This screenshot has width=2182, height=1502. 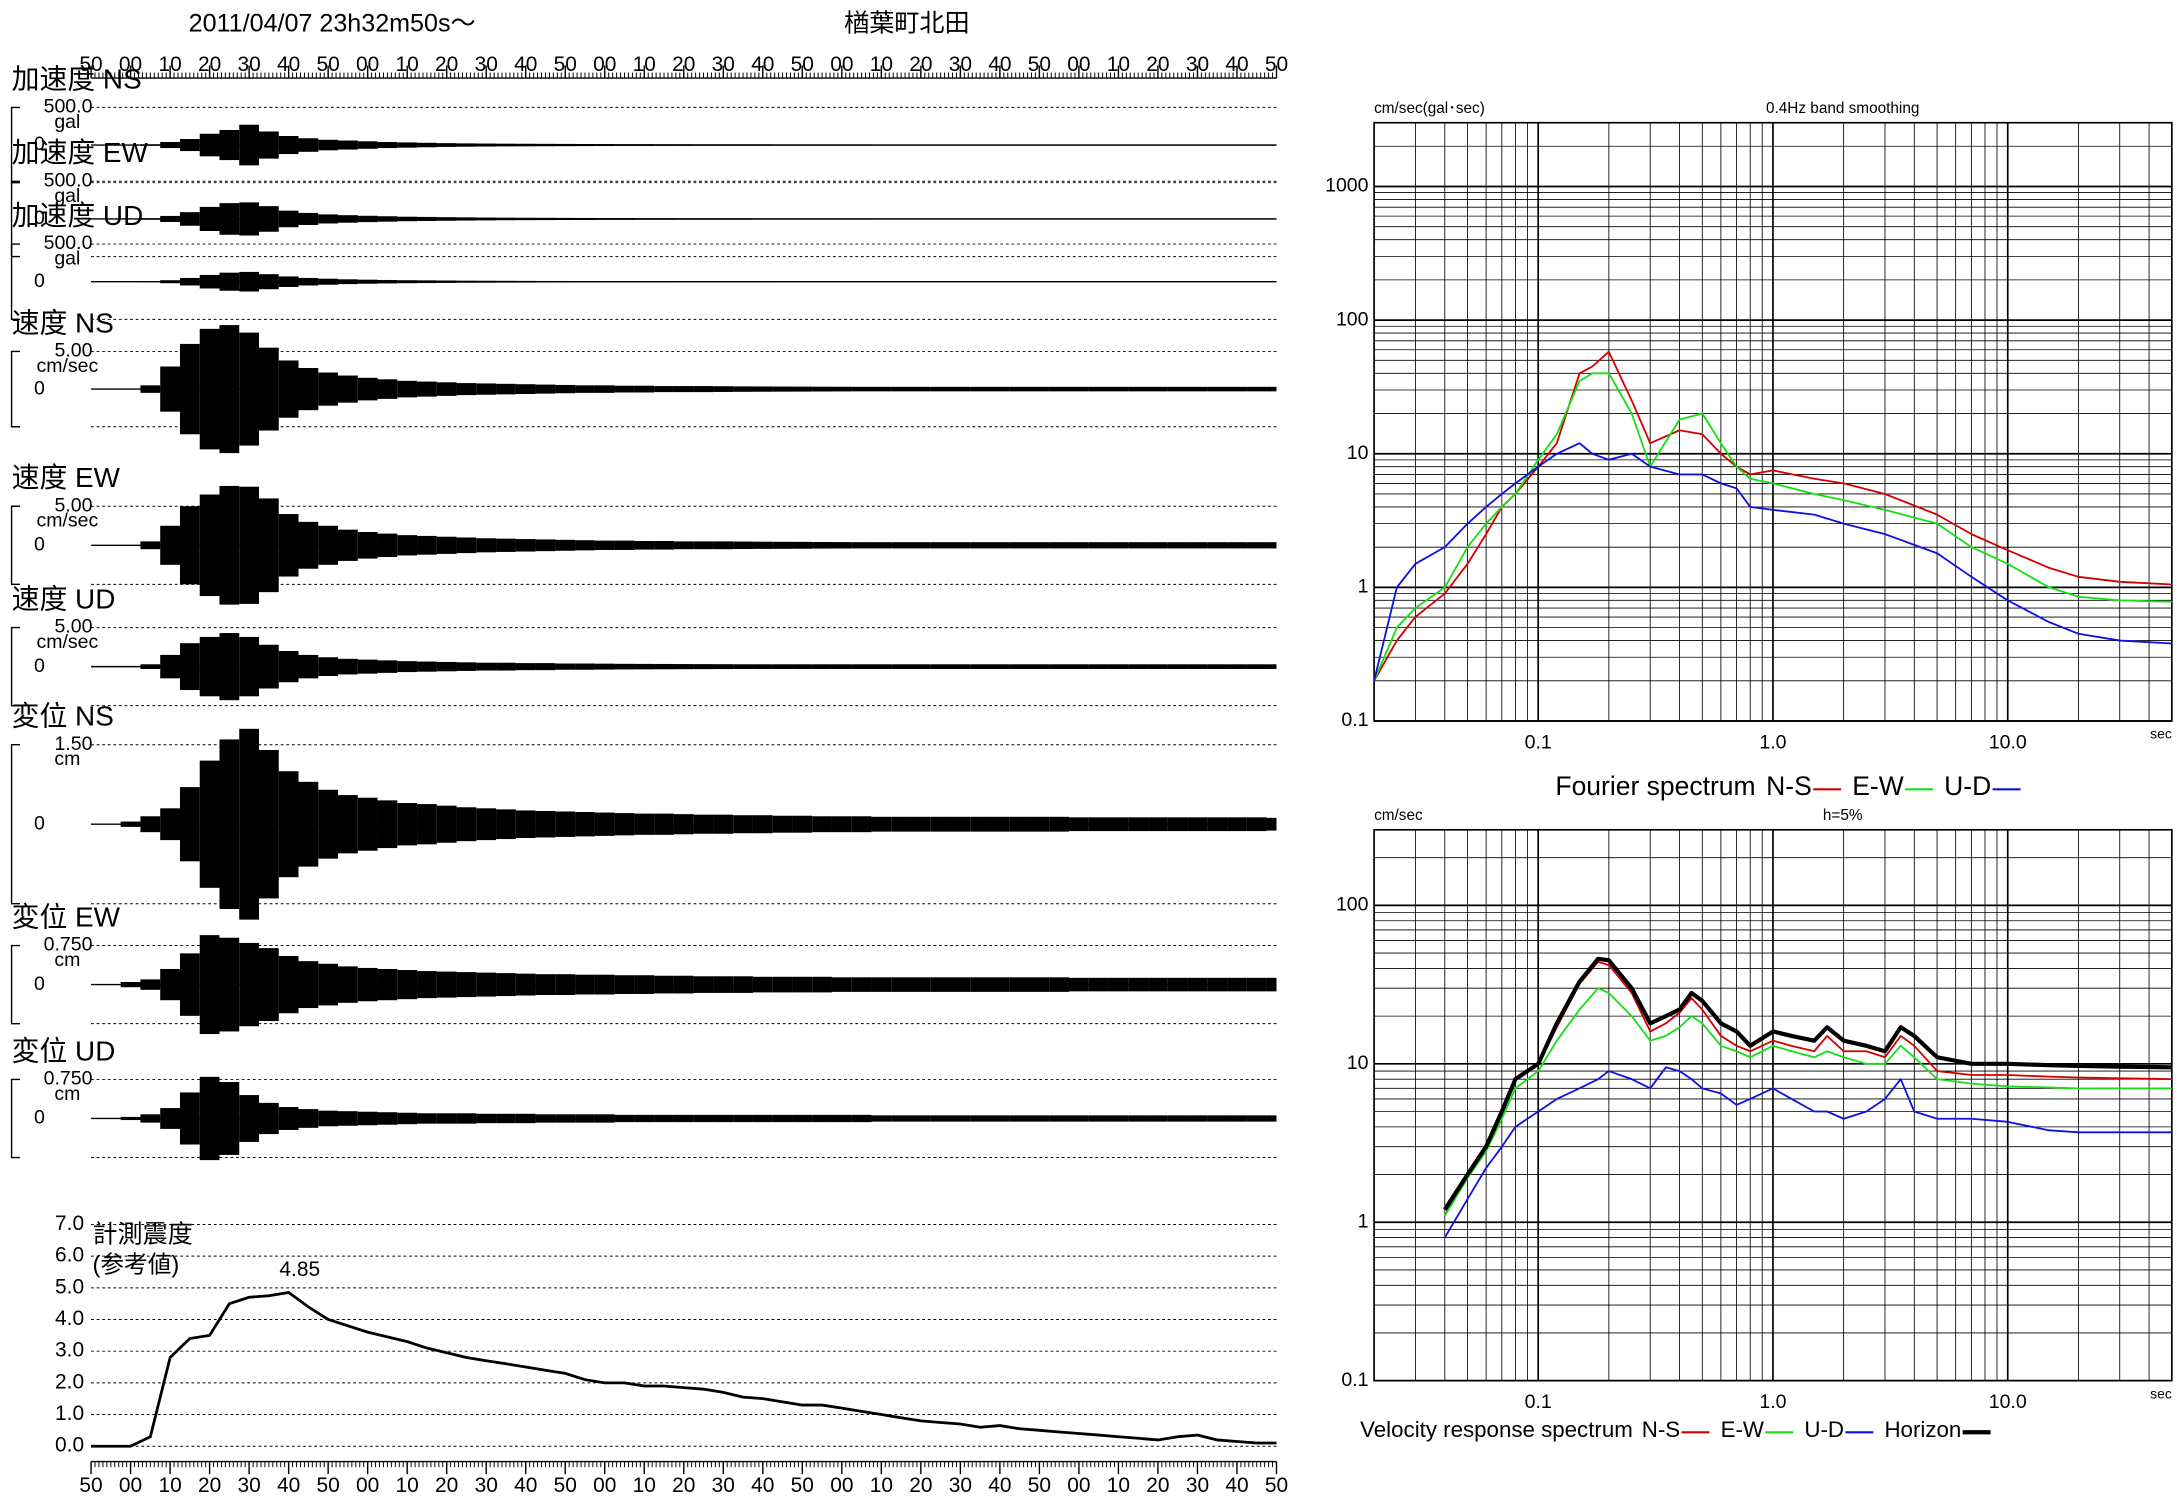 I want to click on unit-label: cm/sec, so click(x=67, y=366).